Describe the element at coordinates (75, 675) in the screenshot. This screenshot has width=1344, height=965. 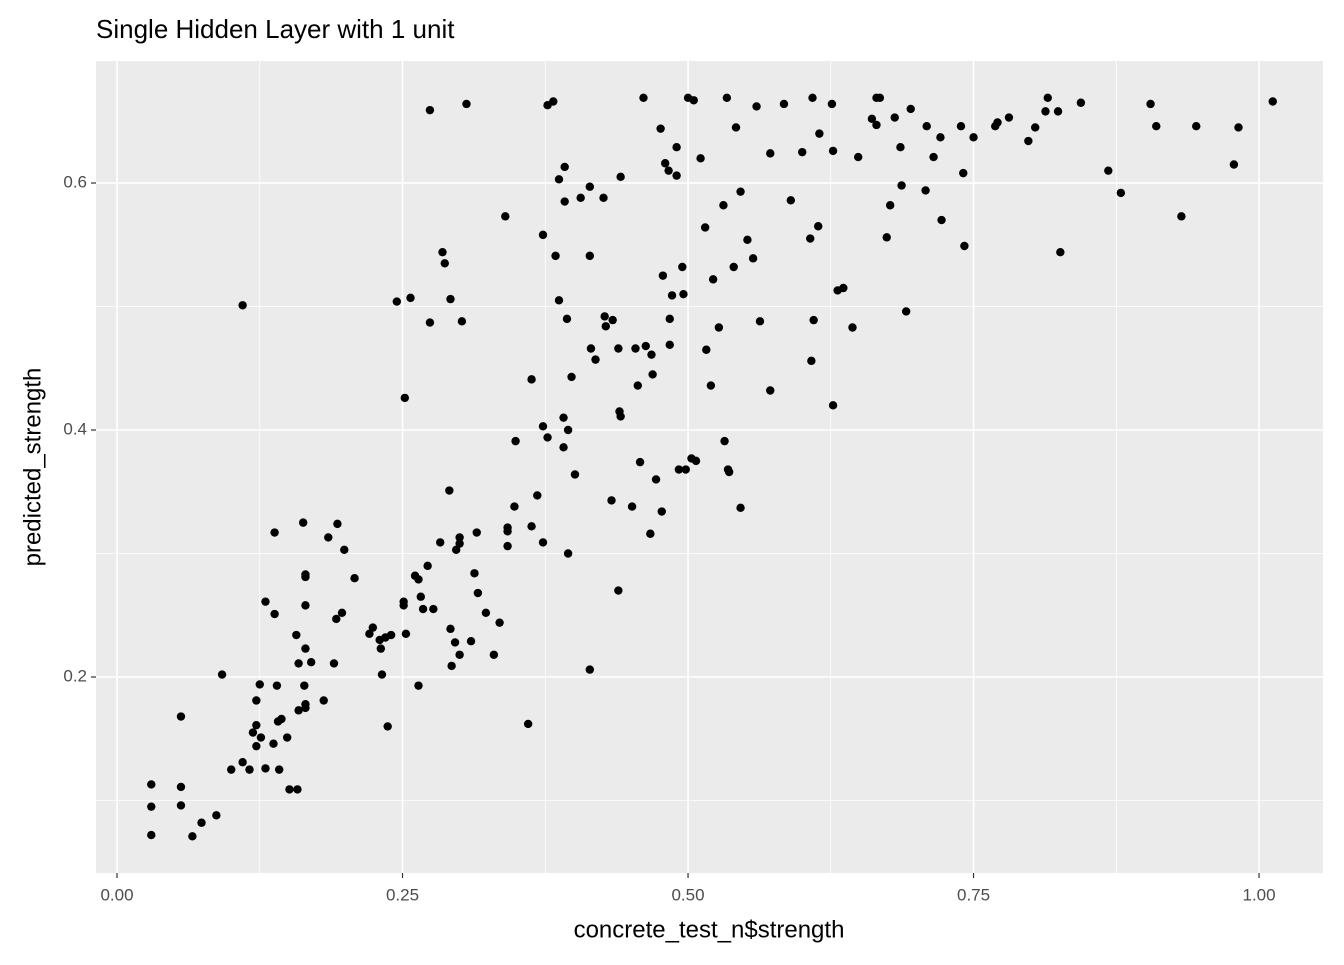
I see `y-tick-label: 0.2` at that location.